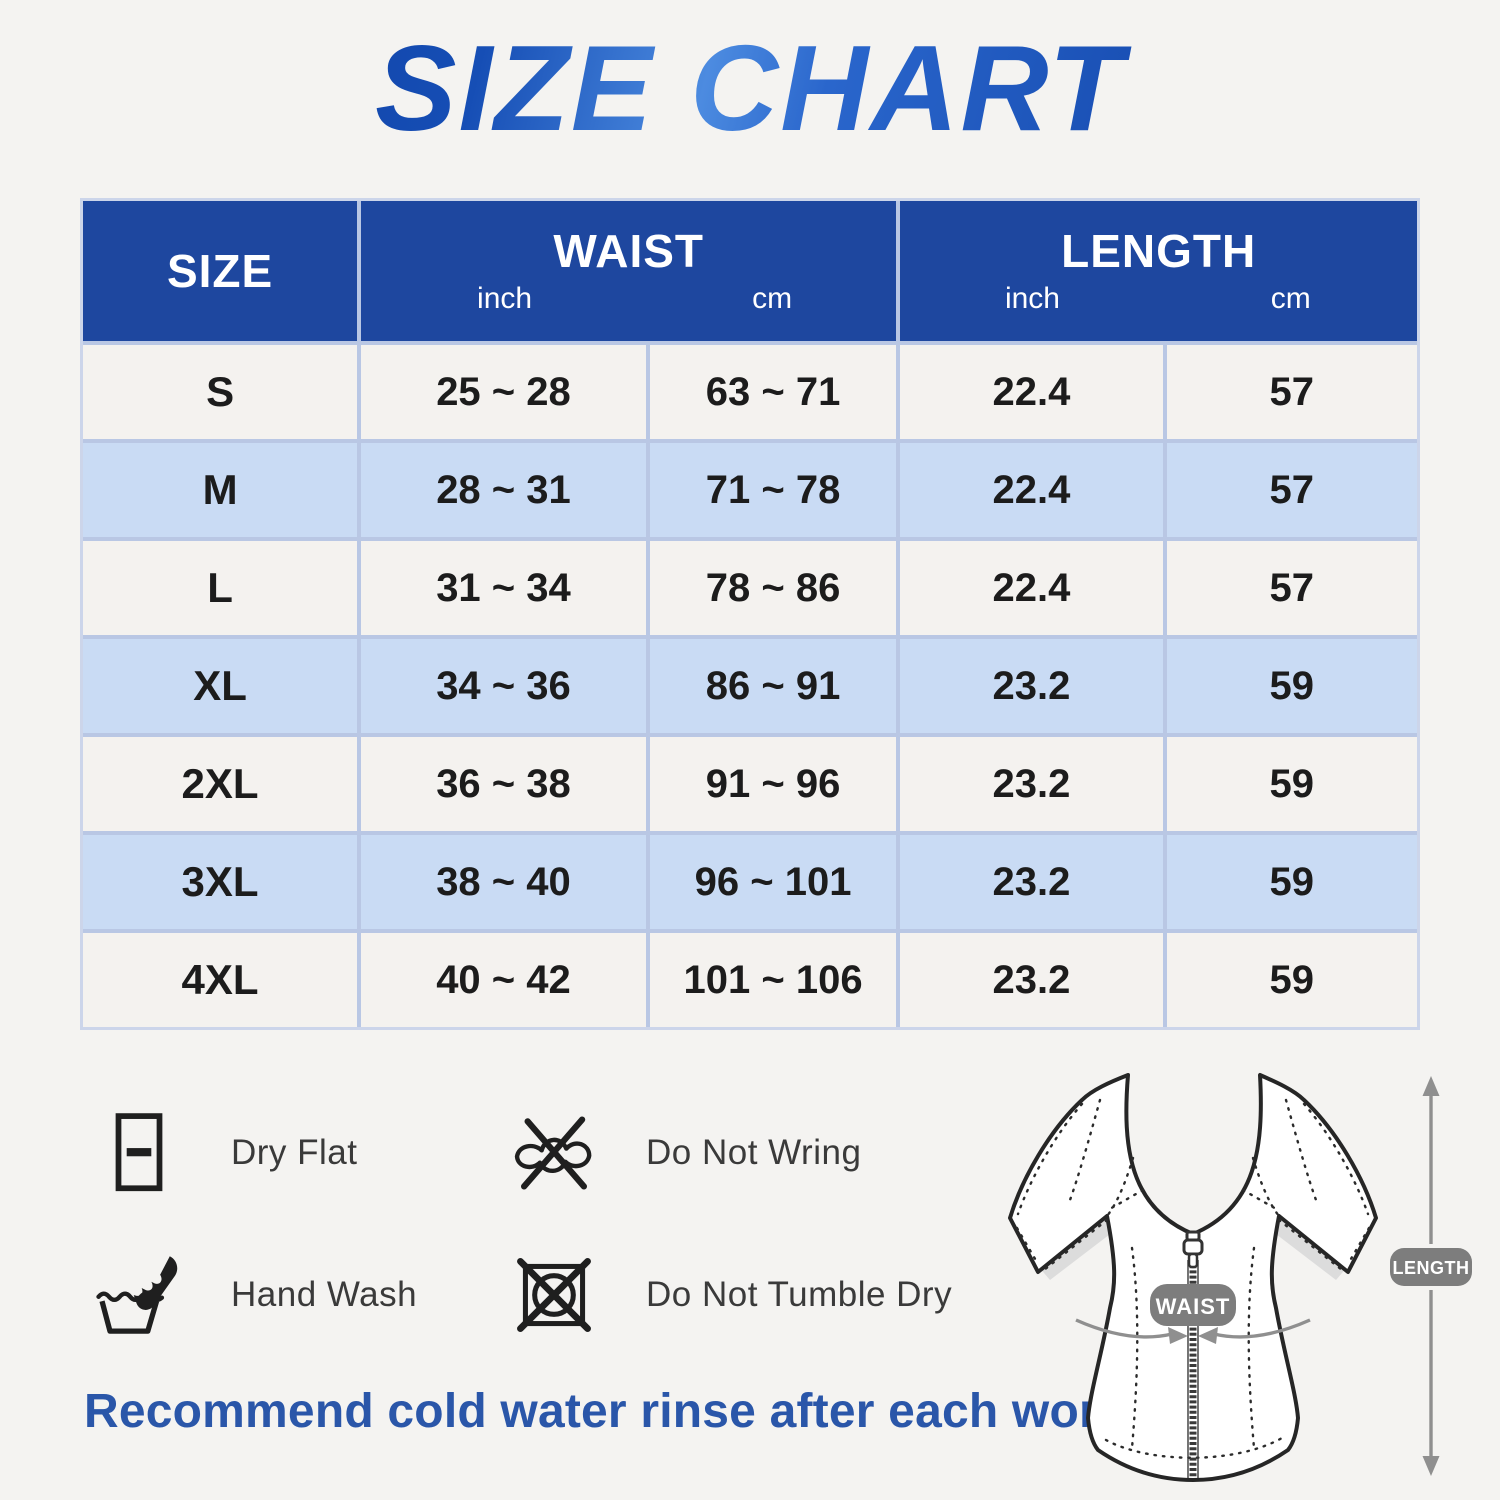  What do you see at coordinates (1290, 298) in the screenshot?
I see `length-cm-unit: cm` at bounding box center [1290, 298].